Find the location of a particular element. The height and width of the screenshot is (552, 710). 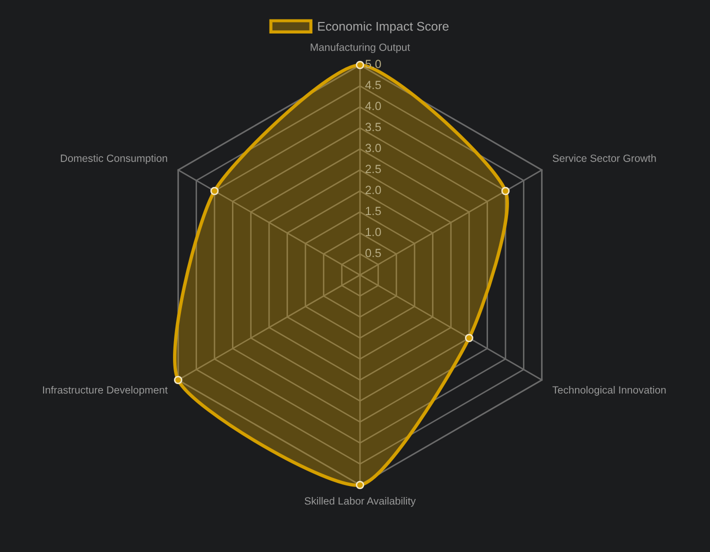

spoke-label: Technological Innovation is located at coordinates (609, 391).